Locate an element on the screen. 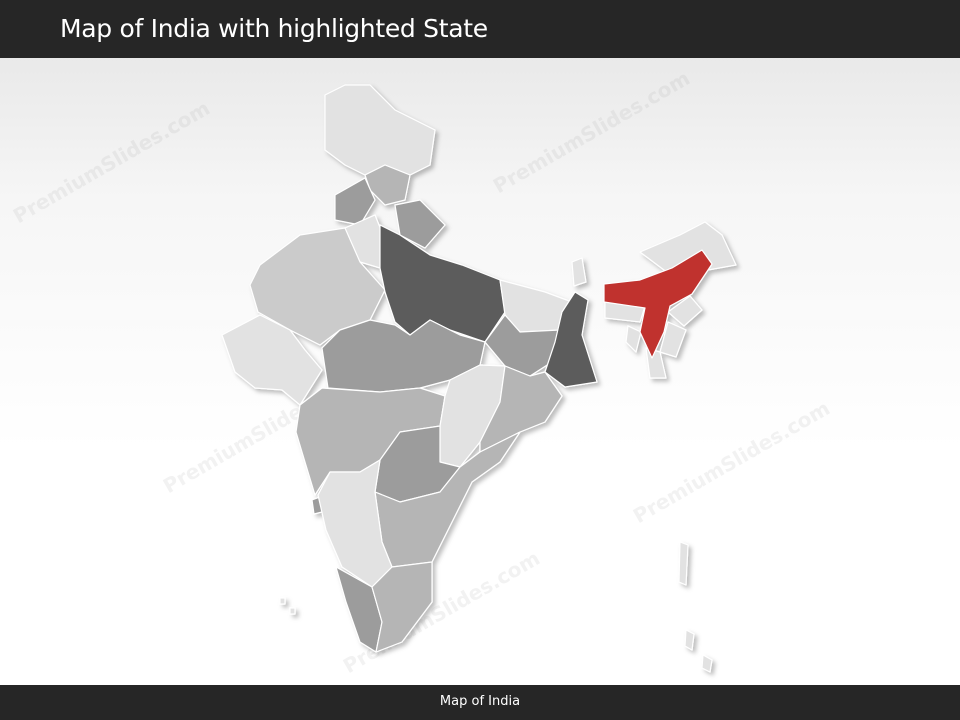  footer-label: Map of India is located at coordinates (480, 701).